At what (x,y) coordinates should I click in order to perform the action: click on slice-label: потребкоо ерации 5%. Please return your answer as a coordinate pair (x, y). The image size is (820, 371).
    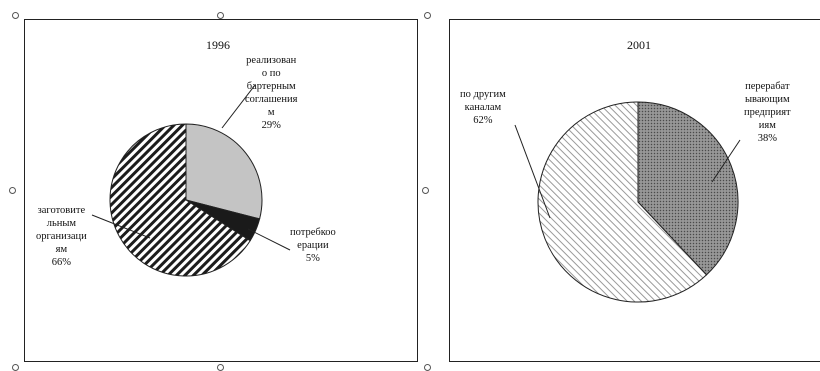
    Looking at the image, I should click on (313, 245).